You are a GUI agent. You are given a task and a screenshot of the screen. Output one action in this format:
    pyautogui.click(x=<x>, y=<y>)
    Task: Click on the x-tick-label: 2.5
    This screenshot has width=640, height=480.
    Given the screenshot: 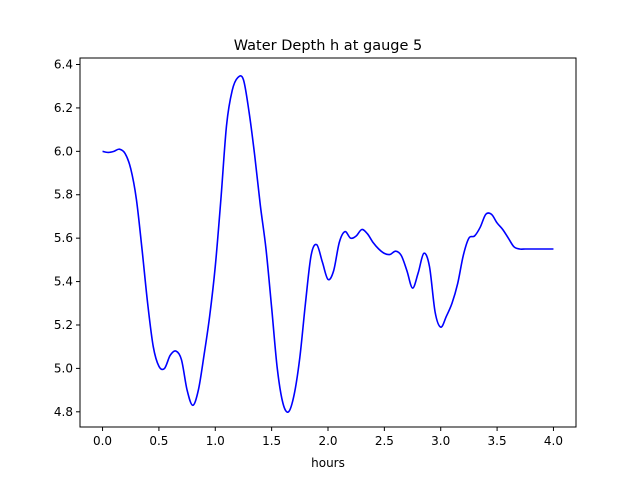 What is the action you would take?
    pyautogui.click(x=384, y=441)
    